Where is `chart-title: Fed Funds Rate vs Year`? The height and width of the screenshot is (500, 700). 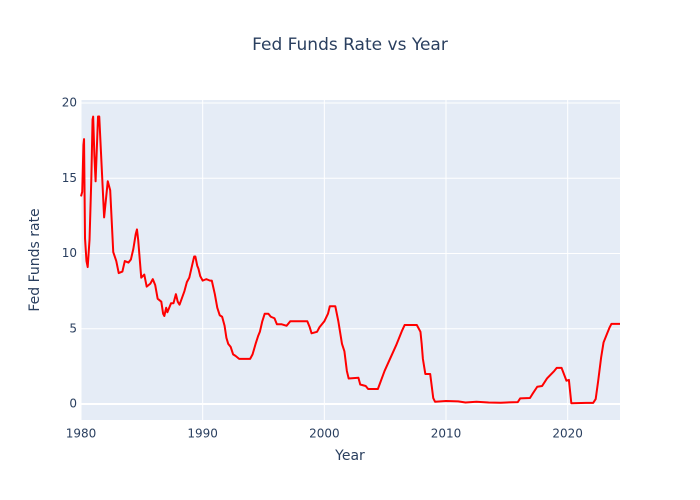
chart-title: Fed Funds Rate vs Year is located at coordinates (350, 45).